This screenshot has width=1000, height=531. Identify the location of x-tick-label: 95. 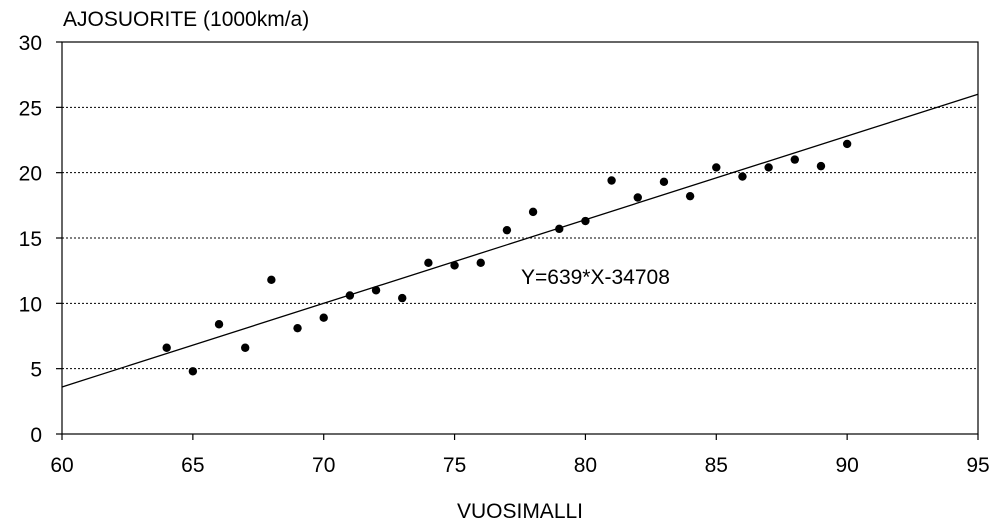
(977, 465).